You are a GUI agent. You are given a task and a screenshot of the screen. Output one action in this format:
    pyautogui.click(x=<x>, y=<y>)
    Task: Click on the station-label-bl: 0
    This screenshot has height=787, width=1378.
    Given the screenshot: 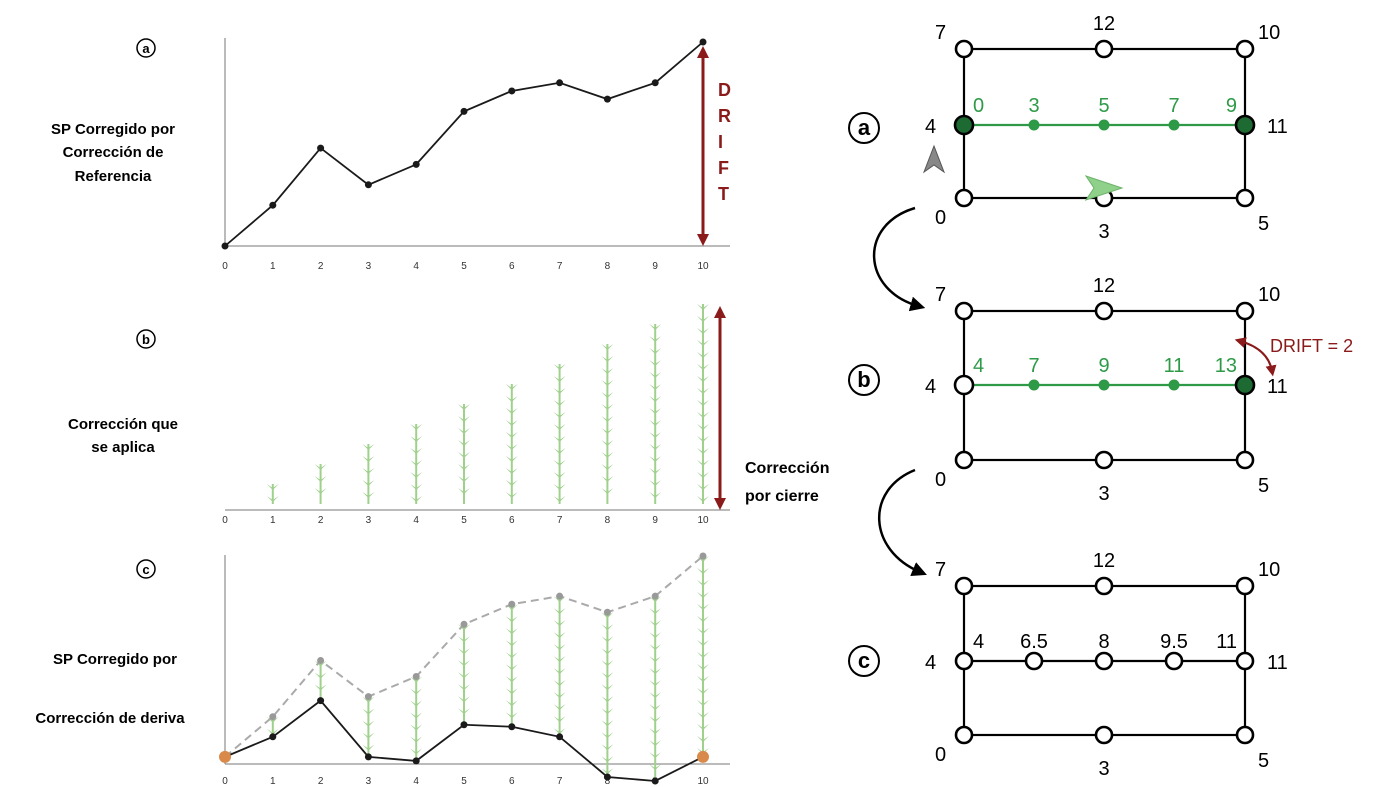 What is the action you would take?
    pyautogui.click(x=940, y=218)
    